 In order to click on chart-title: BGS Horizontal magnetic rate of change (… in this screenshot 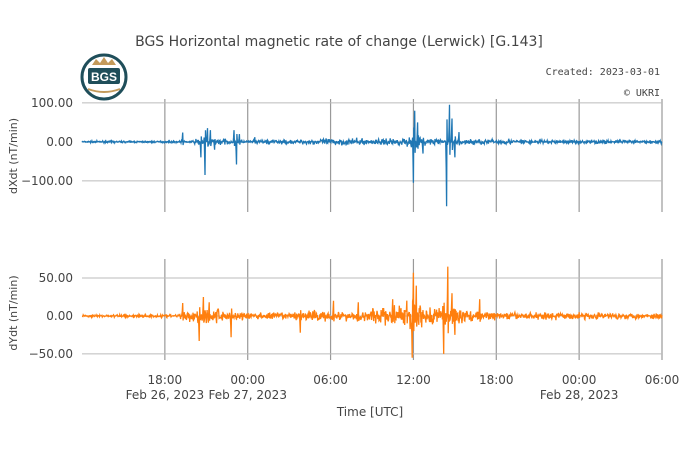, I will do `click(339, 42)`.